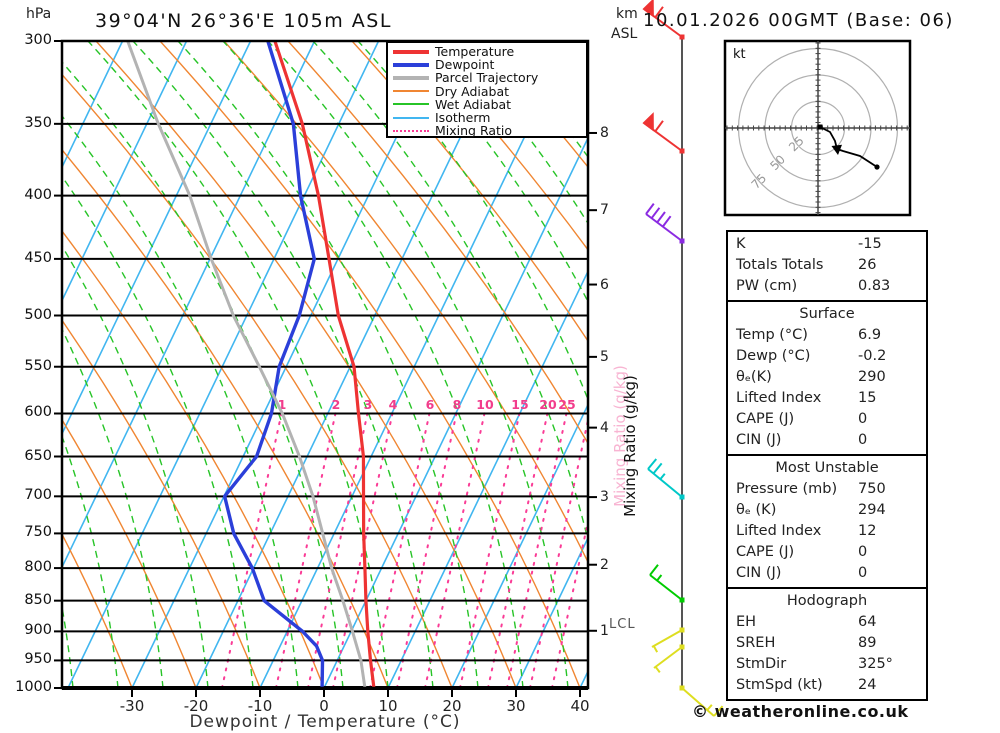 The height and width of the screenshot is (733, 1000). I want to click on legend-label: Isotherm, so click(463, 118).